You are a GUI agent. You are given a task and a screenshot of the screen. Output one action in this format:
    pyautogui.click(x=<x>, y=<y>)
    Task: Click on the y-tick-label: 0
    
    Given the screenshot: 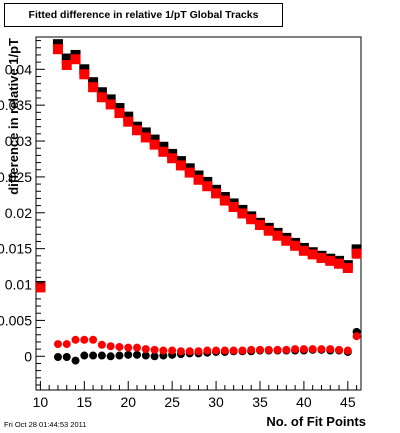 What is the action you would take?
    pyautogui.click(x=28, y=356)
    